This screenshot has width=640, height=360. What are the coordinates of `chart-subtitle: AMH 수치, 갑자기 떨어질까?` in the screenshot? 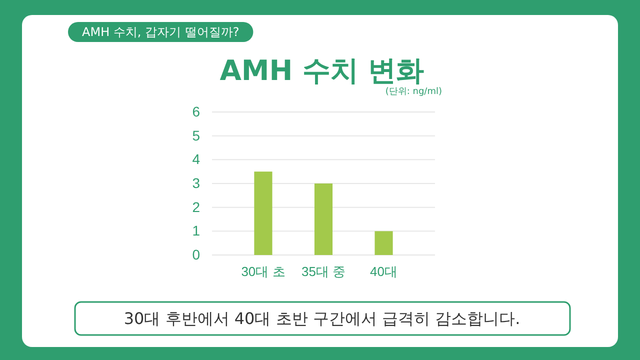 It's located at (161, 32).